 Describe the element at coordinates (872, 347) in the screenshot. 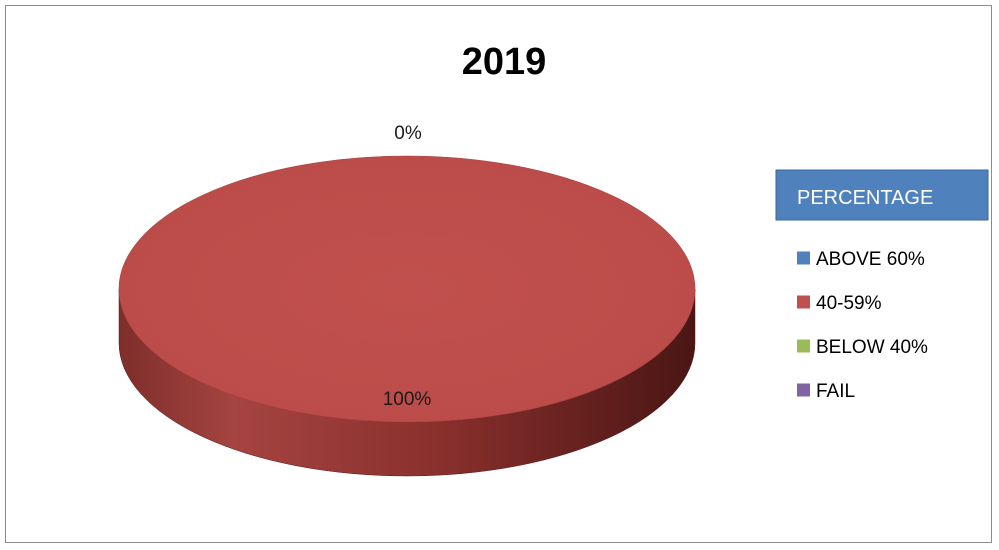

I see `legend-label-below-40: BELOW 40%` at that location.